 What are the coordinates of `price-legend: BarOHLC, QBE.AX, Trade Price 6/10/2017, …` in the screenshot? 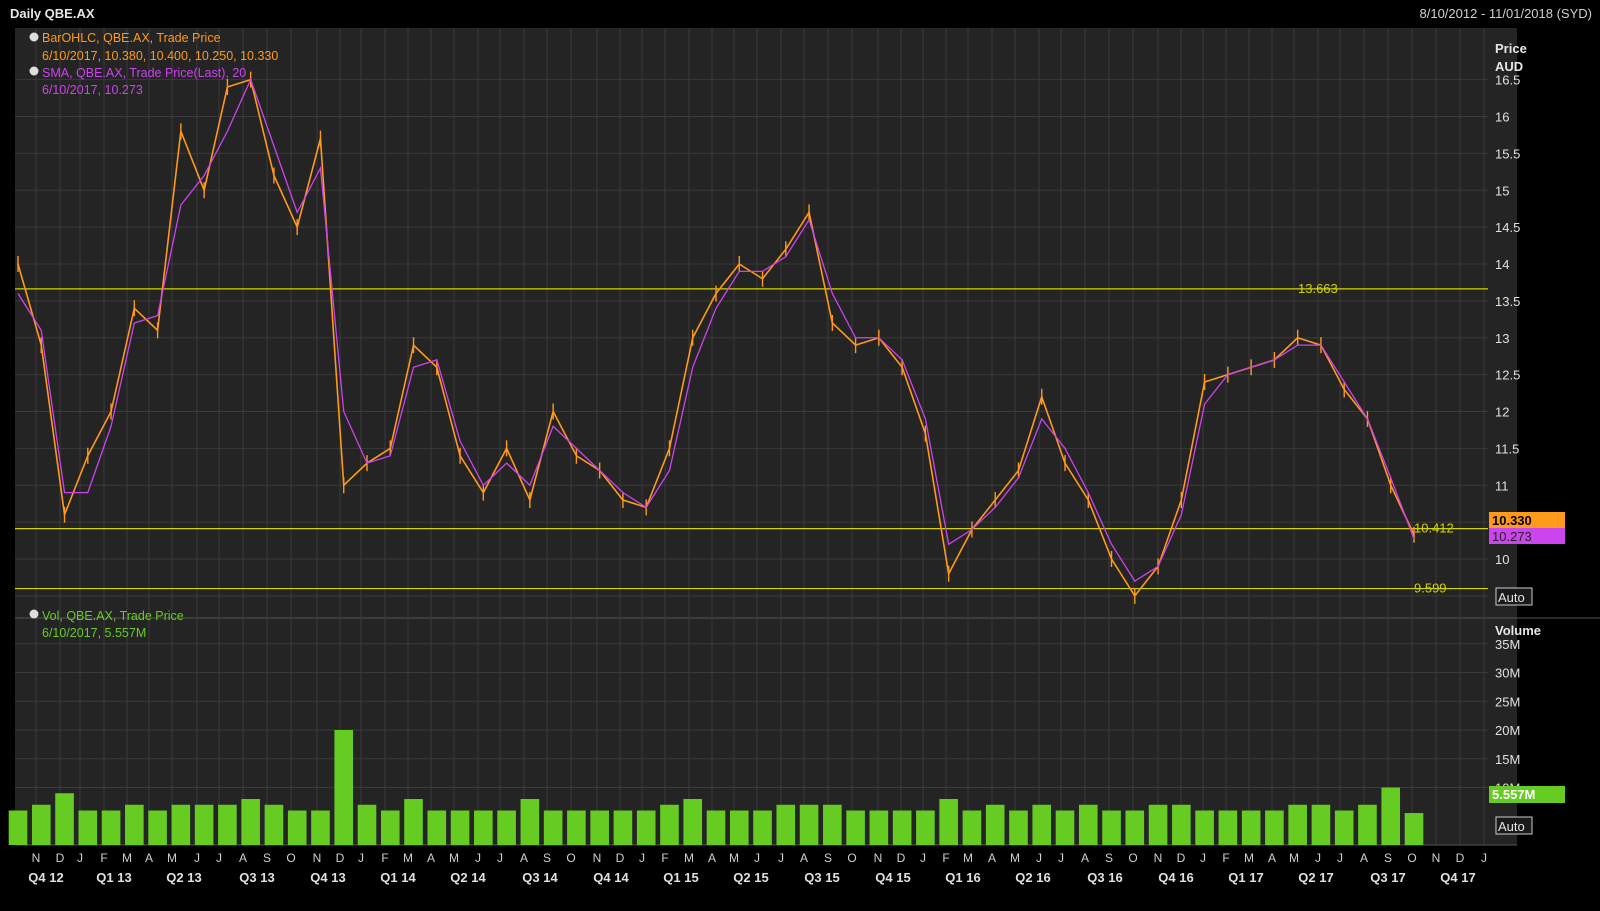 It's located at (153, 64).